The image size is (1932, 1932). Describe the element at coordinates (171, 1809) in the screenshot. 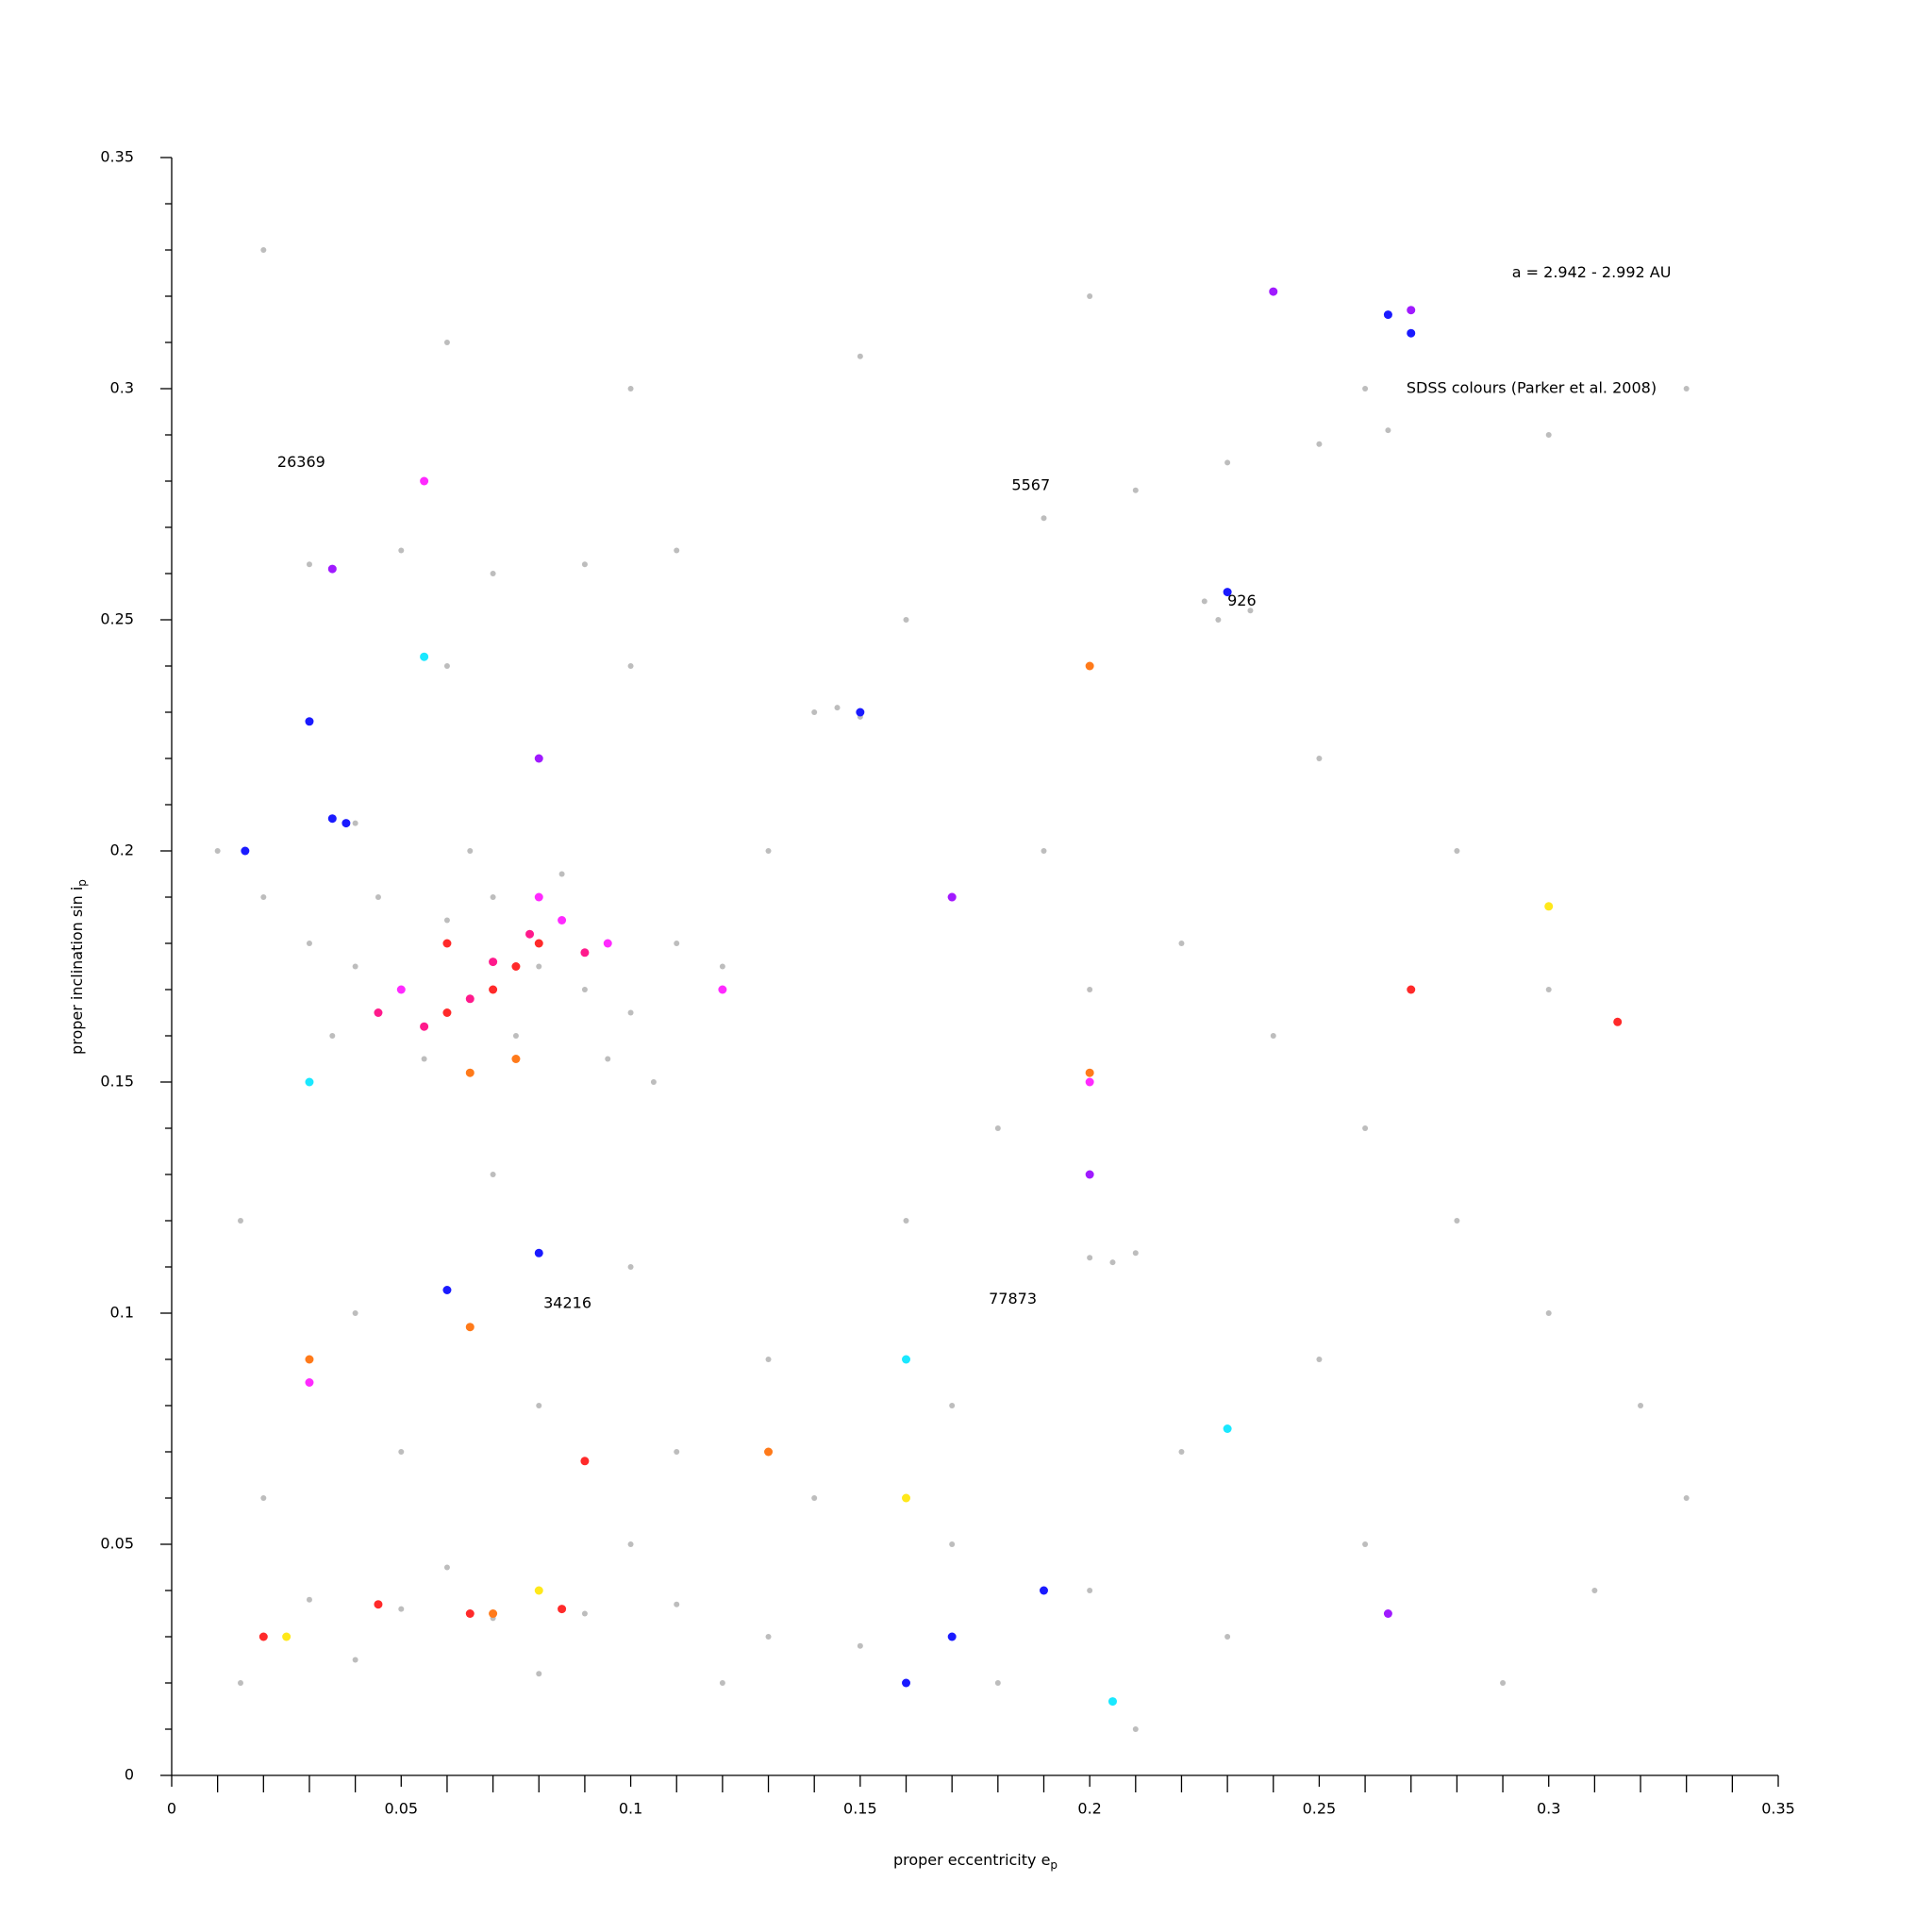

I see `x-tick-label: 0` at that location.